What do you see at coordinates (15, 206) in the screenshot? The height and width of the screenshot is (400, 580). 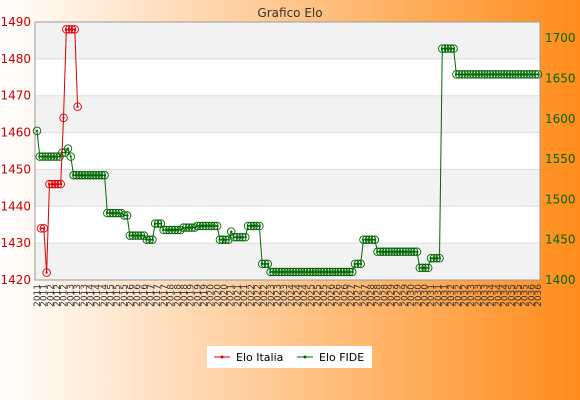 I see `y-left-tick-label: 1440` at bounding box center [15, 206].